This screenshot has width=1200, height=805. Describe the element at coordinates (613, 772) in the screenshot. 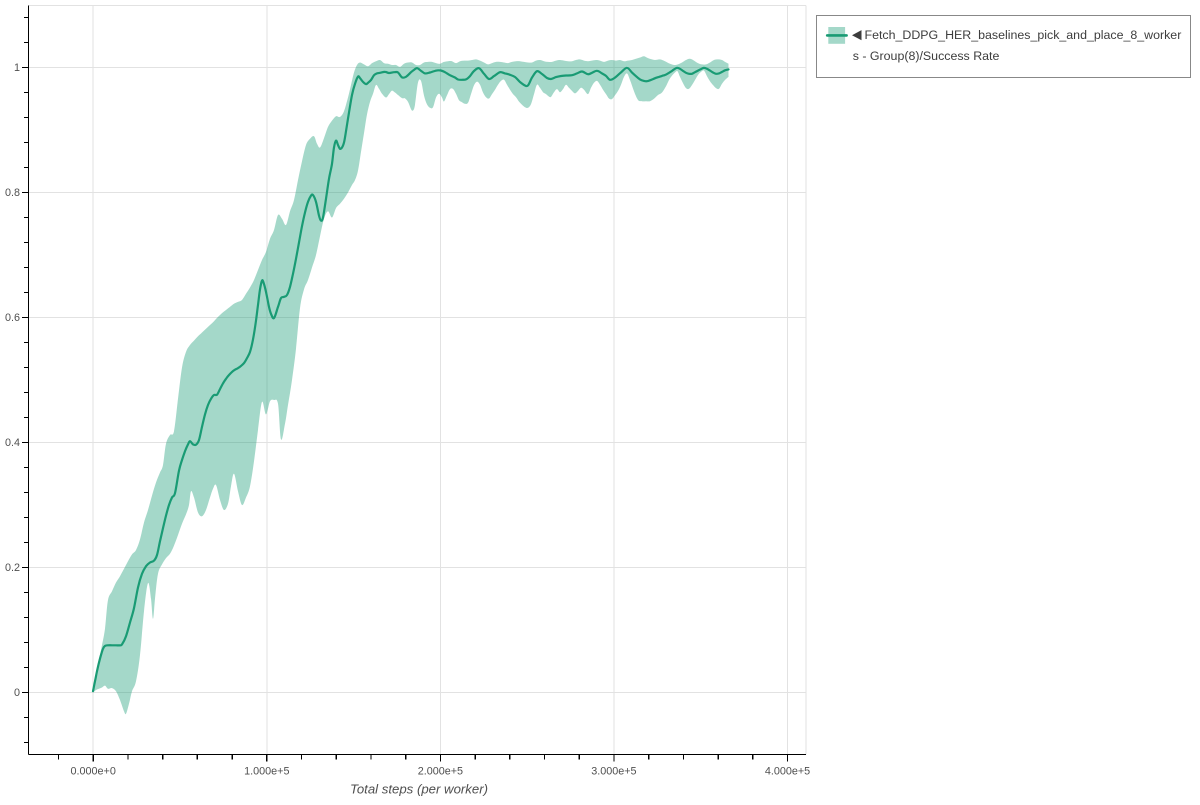

I see `svg-text: 3.000e+5` at that location.